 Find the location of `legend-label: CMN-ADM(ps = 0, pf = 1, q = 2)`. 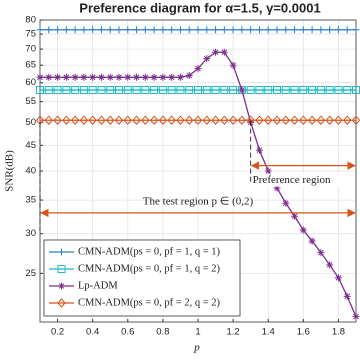

legend-label: CMN-ADM(ps = 0, pf = 1, q = 2) is located at coordinates (149, 268).